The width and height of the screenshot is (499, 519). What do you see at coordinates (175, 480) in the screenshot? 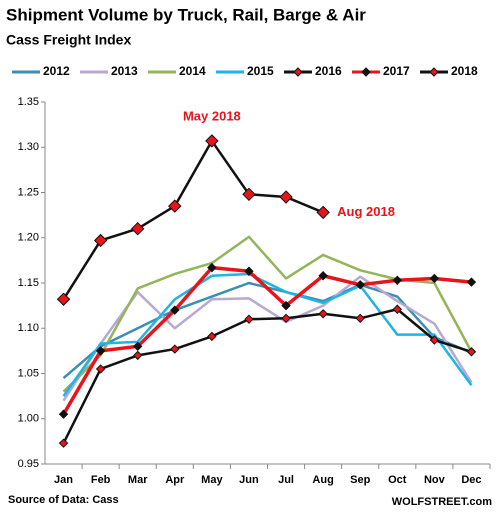
I see `x-tick-label: Apr` at bounding box center [175, 480].